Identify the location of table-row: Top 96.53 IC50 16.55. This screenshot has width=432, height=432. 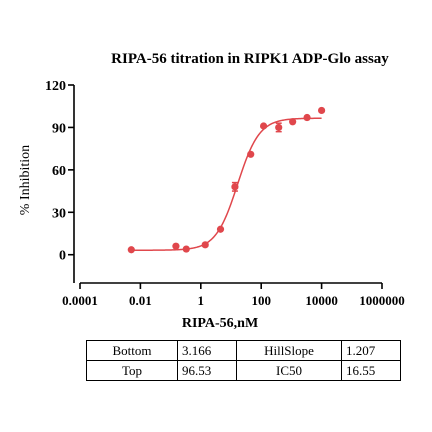
(243, 370).